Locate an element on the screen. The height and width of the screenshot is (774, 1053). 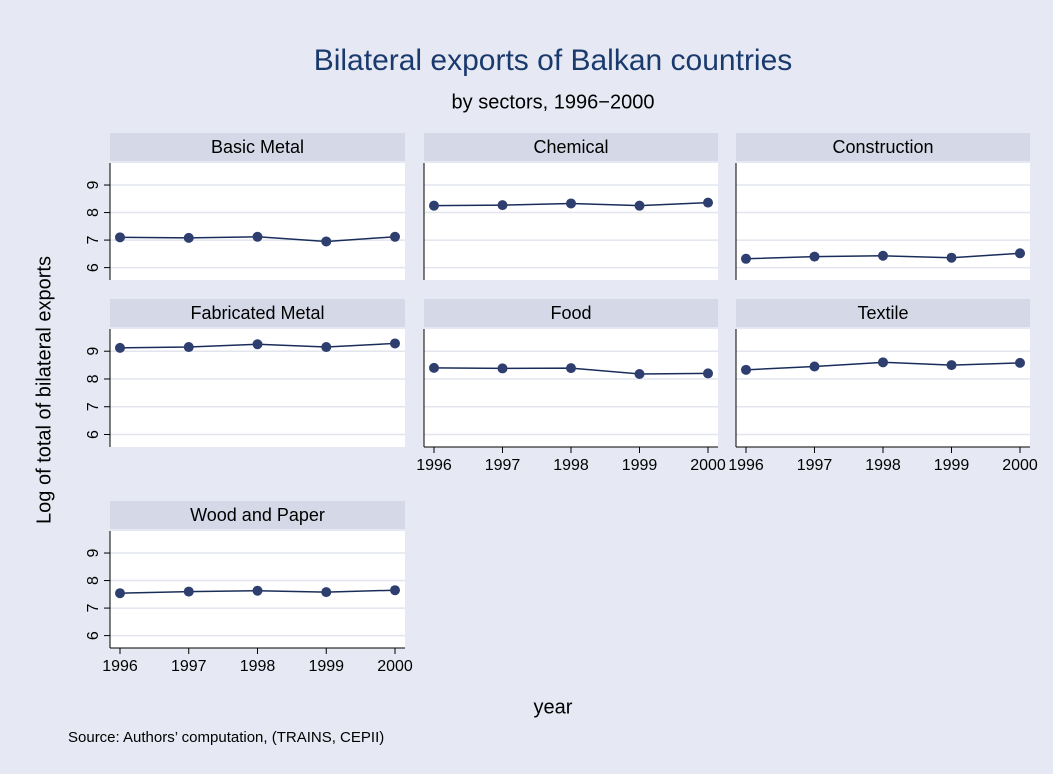
panel-title: Basic Metal is located at coordinates (257, 147).